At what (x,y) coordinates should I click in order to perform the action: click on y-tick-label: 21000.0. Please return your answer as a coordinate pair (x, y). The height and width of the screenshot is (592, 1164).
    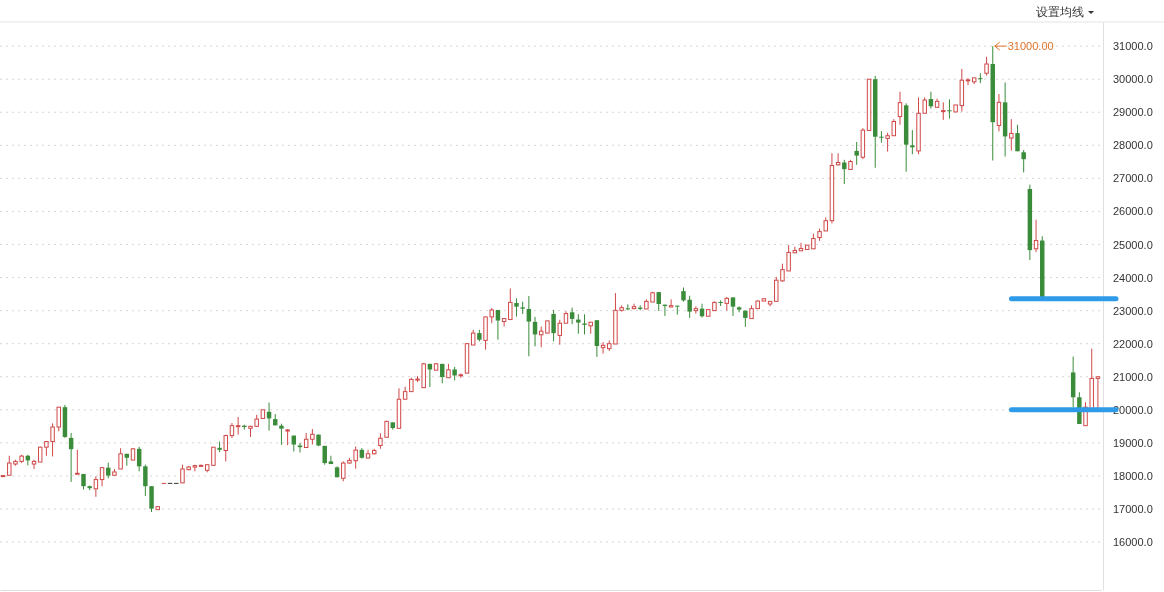
    Looking at the image, I should click on (1133, 376).